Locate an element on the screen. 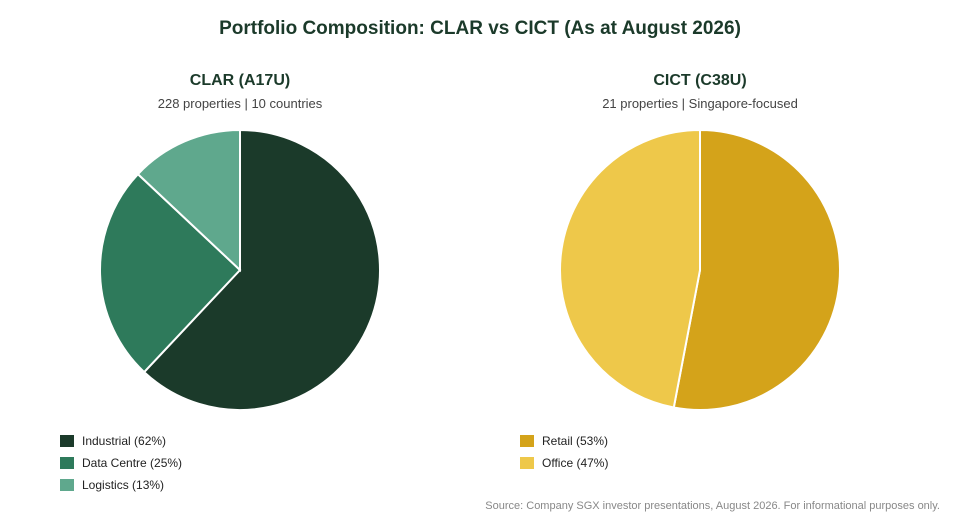 The width and height of the screenshot is (960, 520). cict-pie-subtitle: 21 properties | Singapore-focused is located at coordinates (700, 103).